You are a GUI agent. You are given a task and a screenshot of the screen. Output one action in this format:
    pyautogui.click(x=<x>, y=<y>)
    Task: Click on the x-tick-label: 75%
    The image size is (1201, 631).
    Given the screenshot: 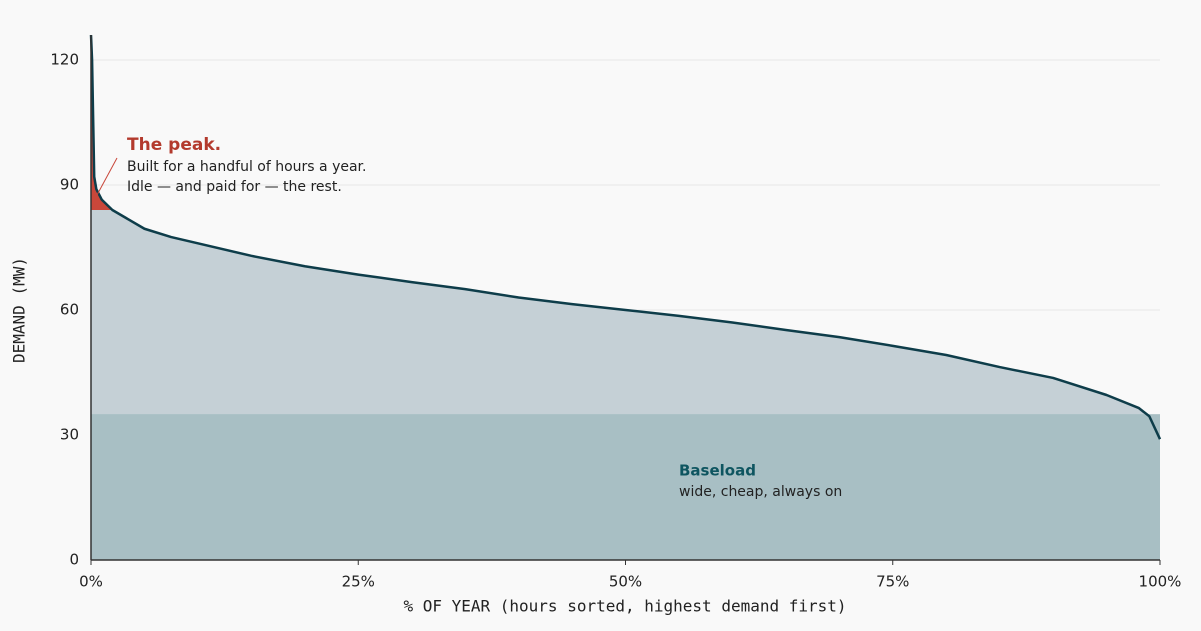 What is the action you would take?
    pyautogui.click(x=892, y=582)
    